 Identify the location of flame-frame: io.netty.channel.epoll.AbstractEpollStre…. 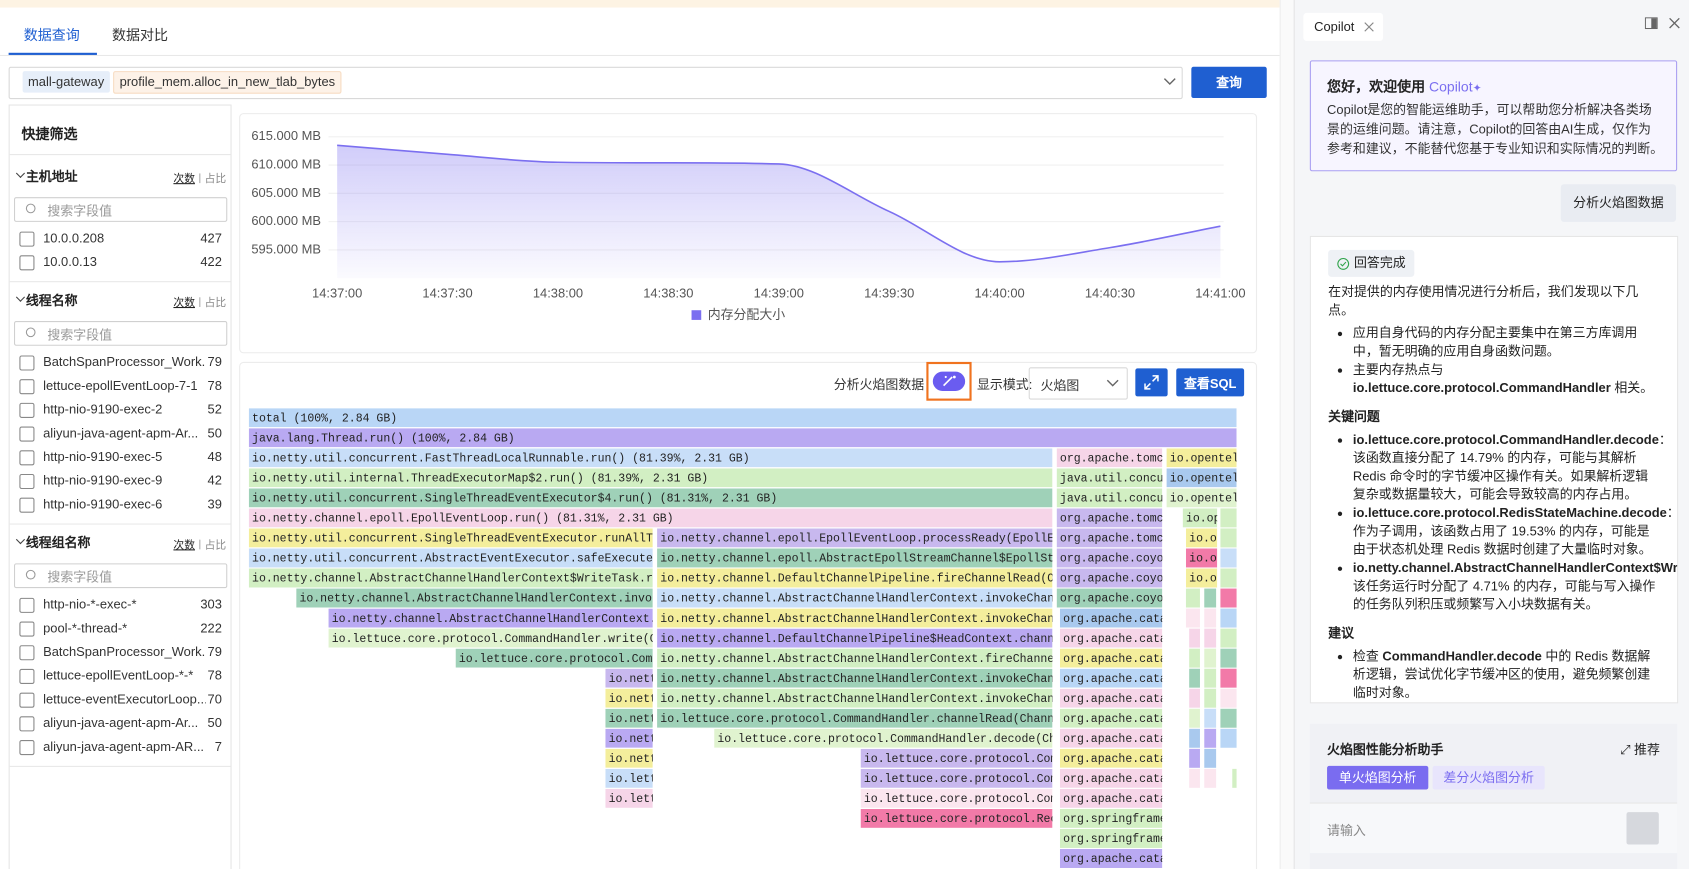
(855, 557).